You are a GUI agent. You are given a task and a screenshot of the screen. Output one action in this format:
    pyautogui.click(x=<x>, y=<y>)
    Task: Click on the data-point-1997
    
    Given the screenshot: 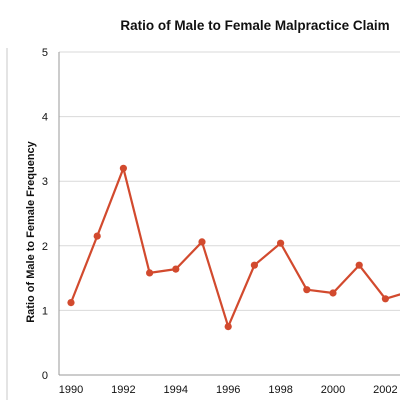 What is the action you would take?
    pyautogui.click(x=254, y=265)
    